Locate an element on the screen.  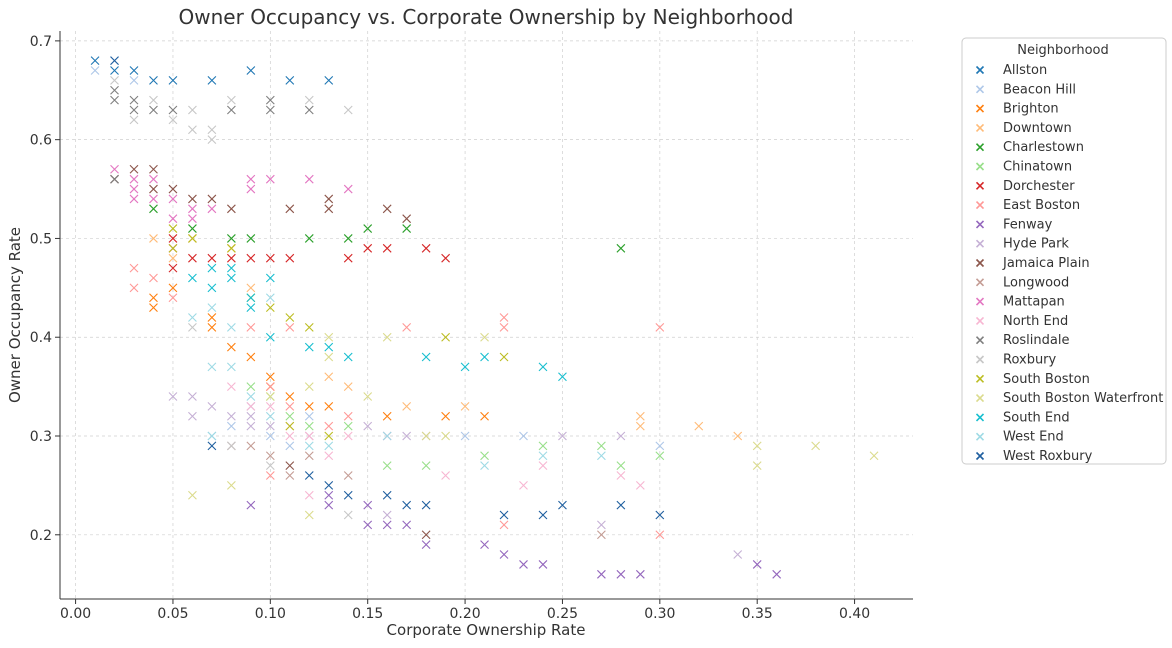
legend-label: Roslindale is located at coordinates (1036, 340).